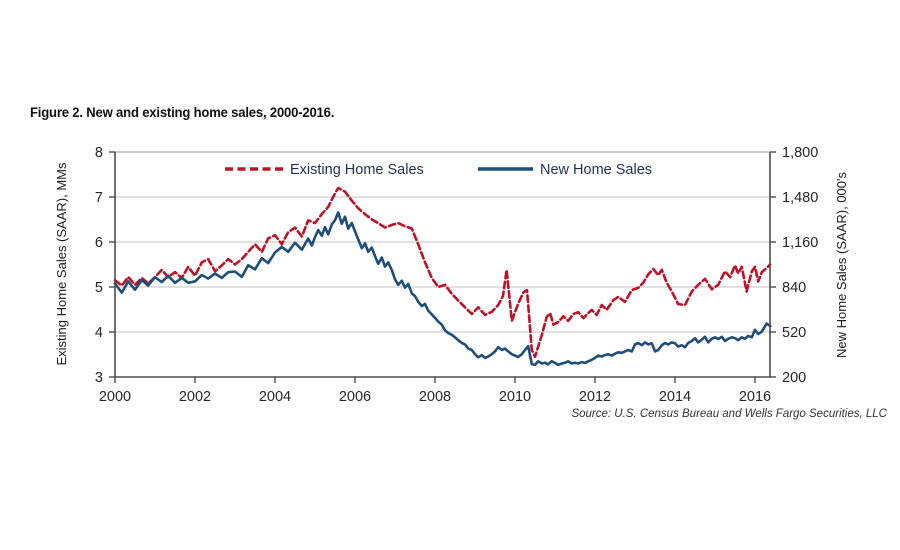 The image size is (900, 550). I want to click on svg-text: 4, so click(99, 333).